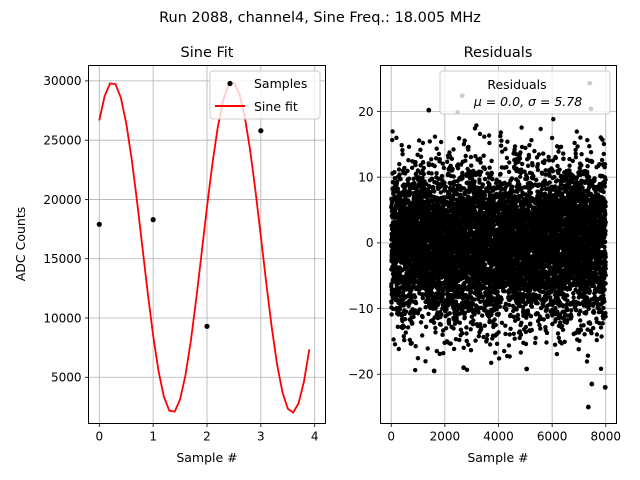 The width and height of the screenshot is (640, 480). Describe the element at coordinates (62, 81) in the screenshot. I see `sine-fit-ytick-label: 30000` at that location.